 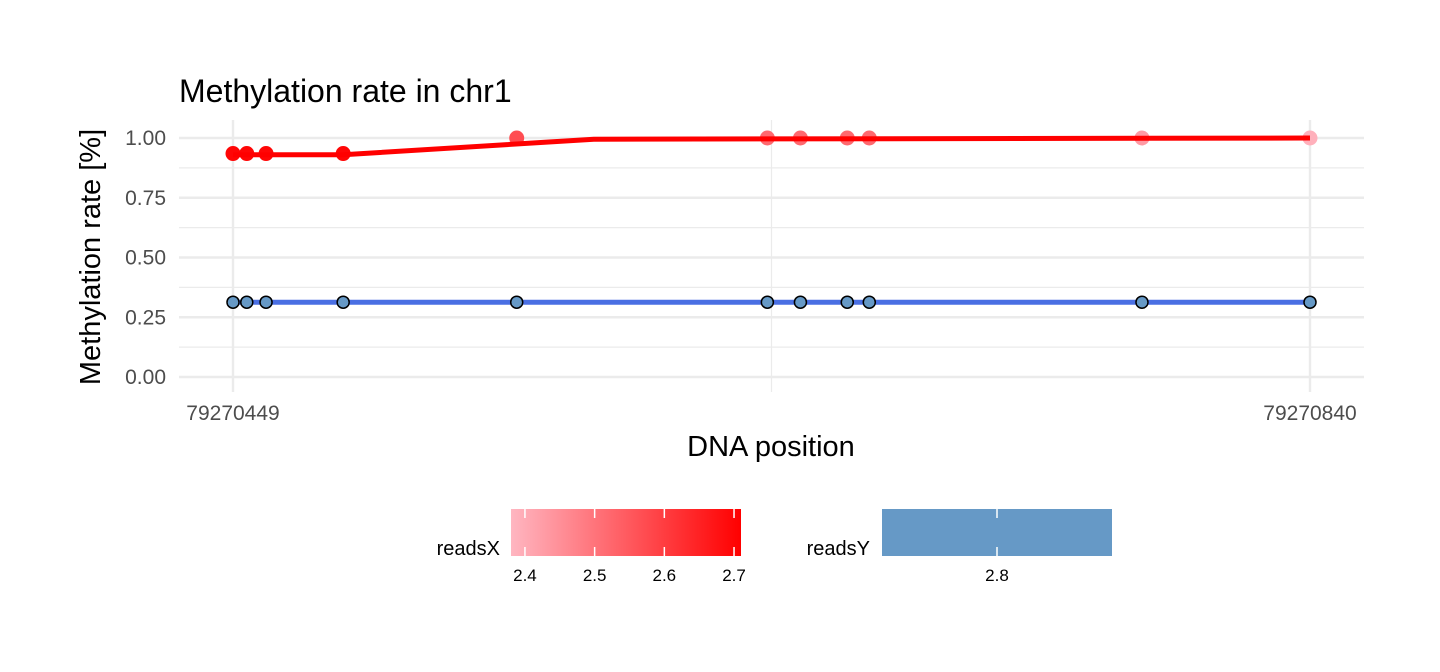 I want to click on readsX-line, so click(x=772, y=146).